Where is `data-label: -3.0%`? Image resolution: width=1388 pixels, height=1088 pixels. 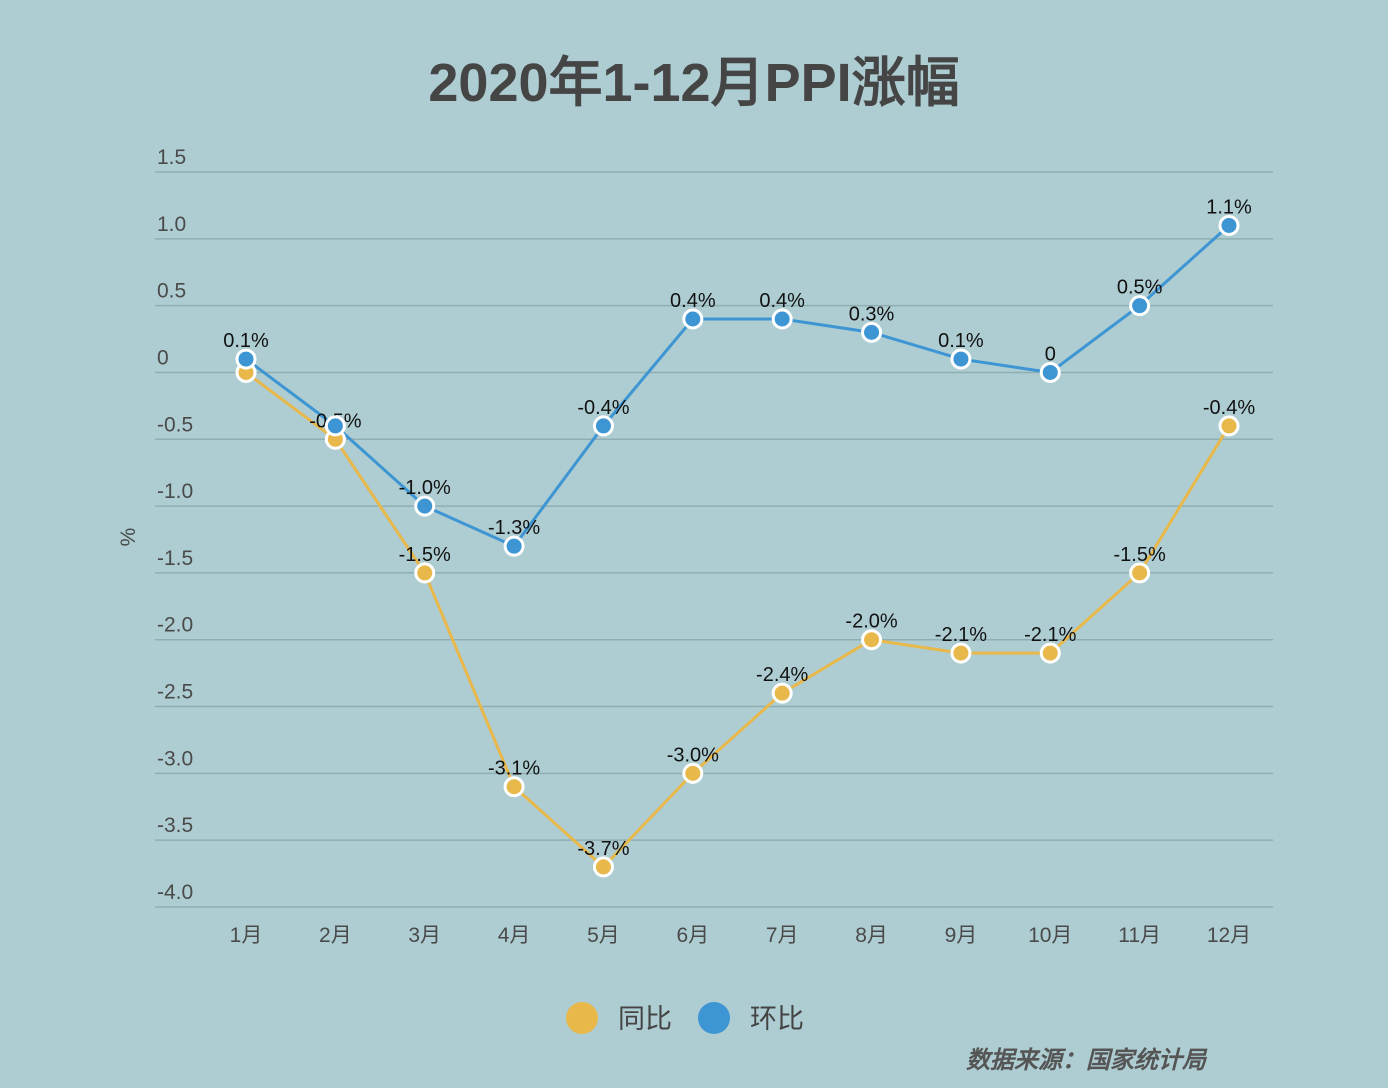
data-label: -3.0% is located at coordinates (693, 755).